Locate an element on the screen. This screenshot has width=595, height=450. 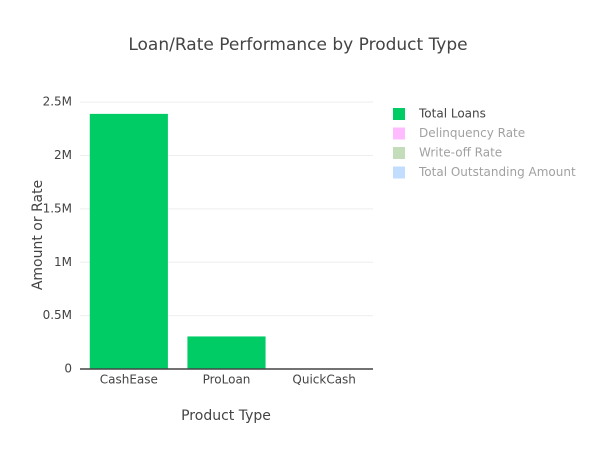
legend-label: Write-off Rate is located at coordinates (460, 153).